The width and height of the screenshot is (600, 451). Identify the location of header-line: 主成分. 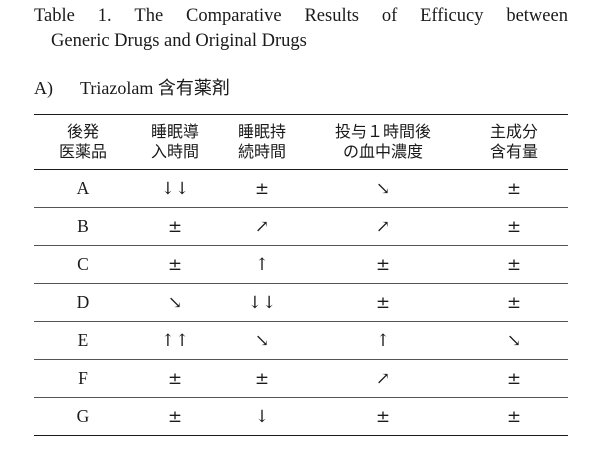
(513, 131).